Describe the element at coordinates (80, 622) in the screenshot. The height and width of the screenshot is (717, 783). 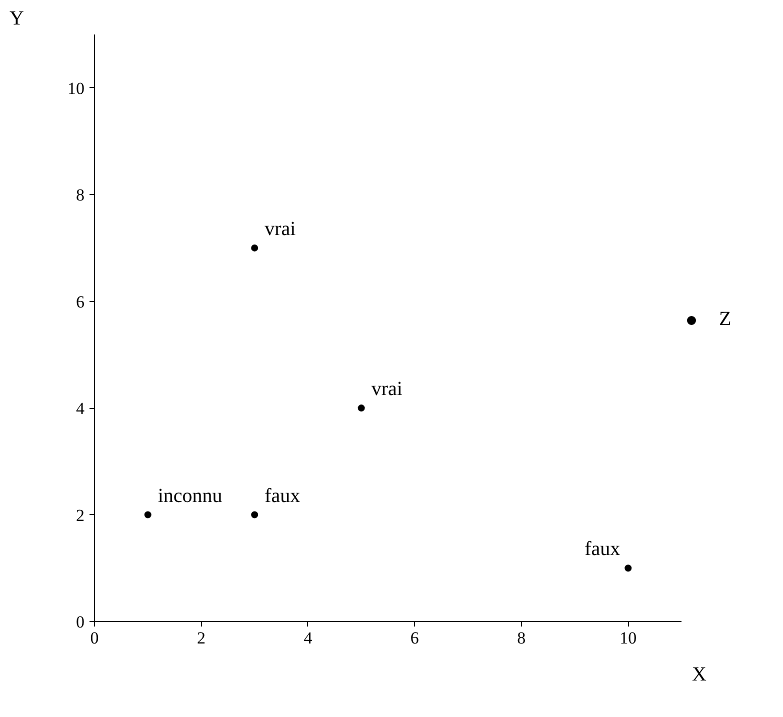
I see `y-tick-label: 0` at that location.